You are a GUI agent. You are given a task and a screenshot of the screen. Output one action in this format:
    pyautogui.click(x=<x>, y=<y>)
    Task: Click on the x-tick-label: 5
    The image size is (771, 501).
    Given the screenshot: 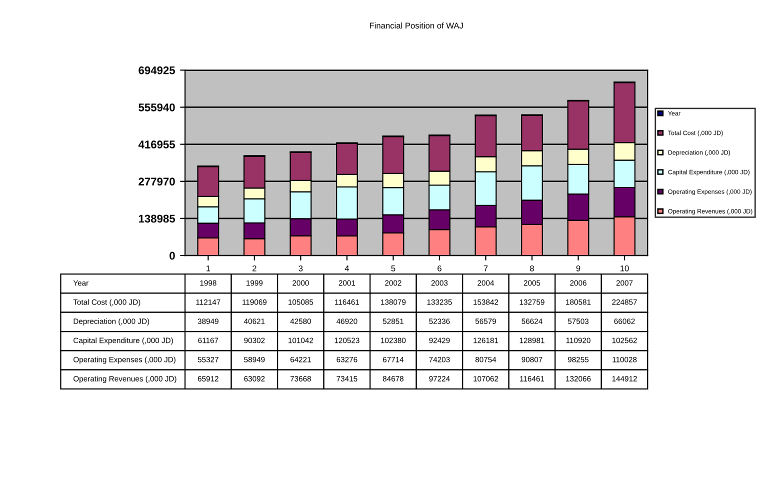 What is the action you would take?
    pyautogui.click(x=393, y=269)
    